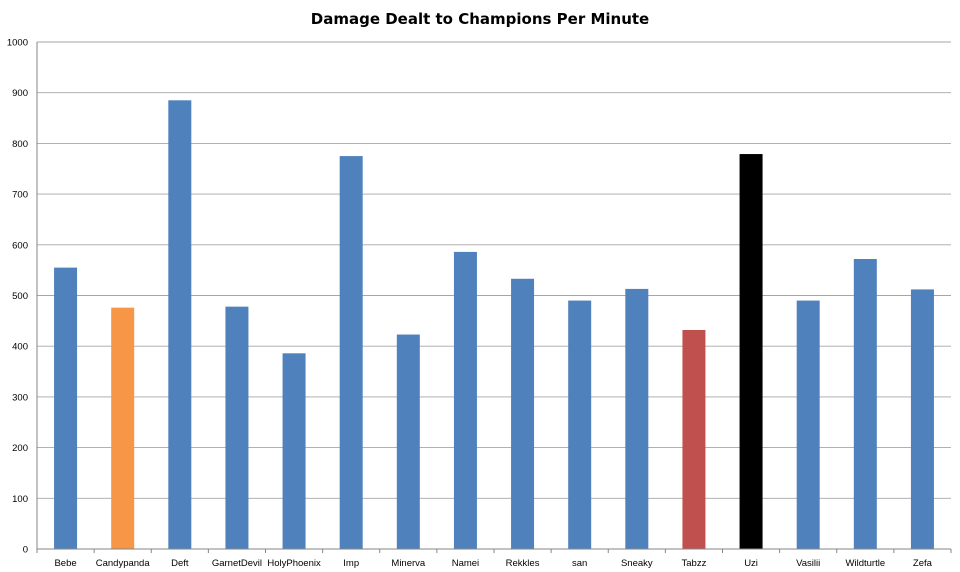 The width and height of the screenshot is (960, 572). I want to click on y-tick-label: 100, so click(20, 499).